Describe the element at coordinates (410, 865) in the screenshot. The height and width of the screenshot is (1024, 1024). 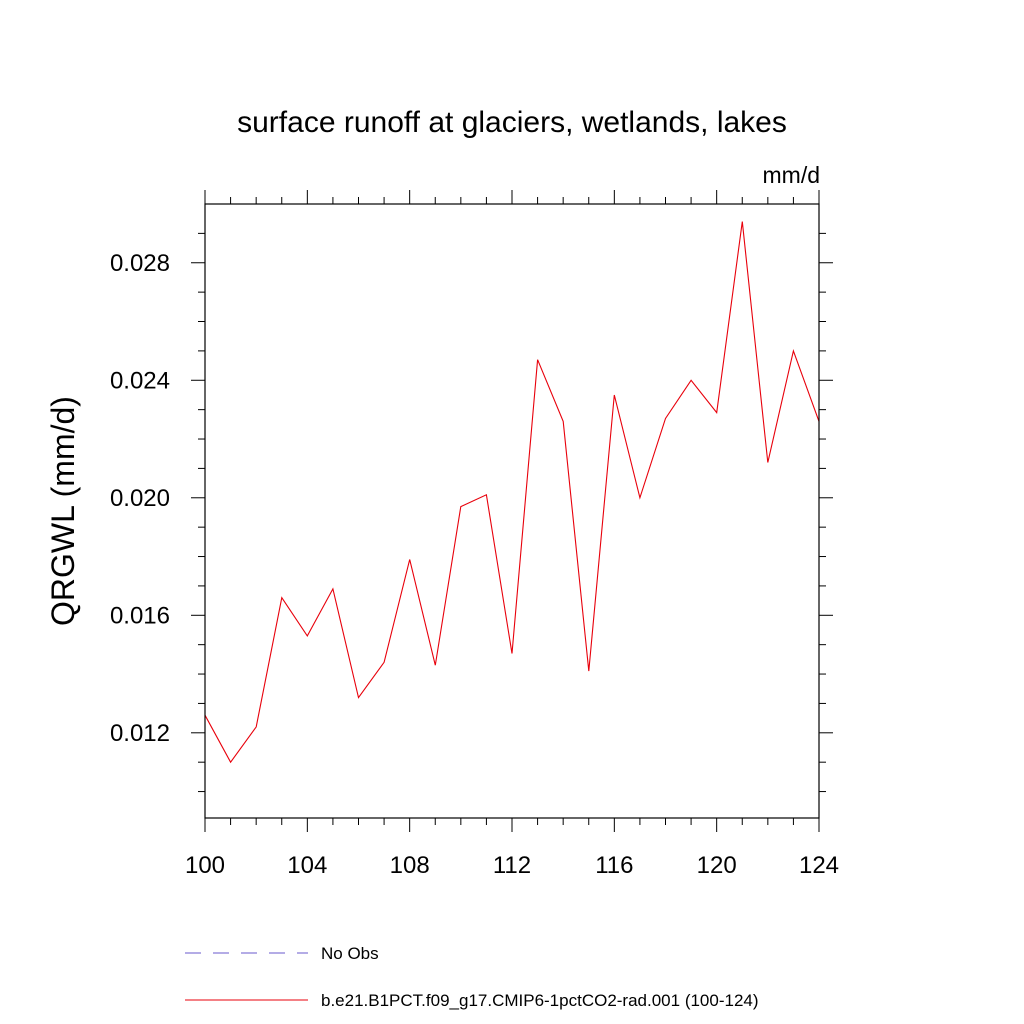
I see `x-tick-label: 108` at that location.